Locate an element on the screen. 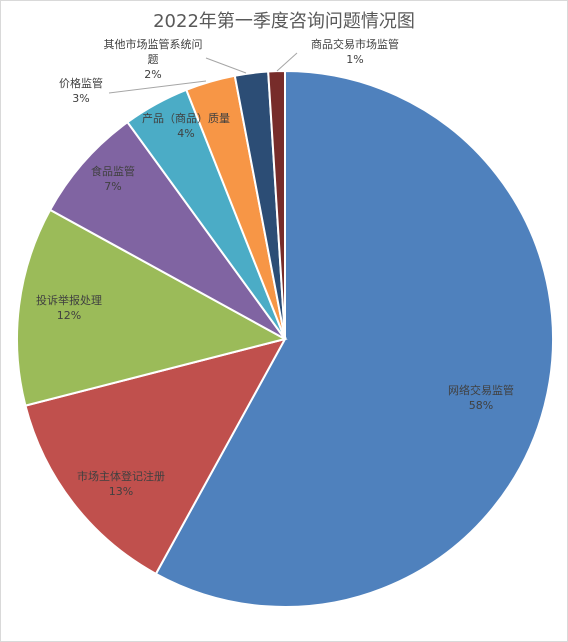 Image resolution: width=568 pixels, height=642 pixels. data-label: 食品监管 7% is located at coordinates (113, 178).